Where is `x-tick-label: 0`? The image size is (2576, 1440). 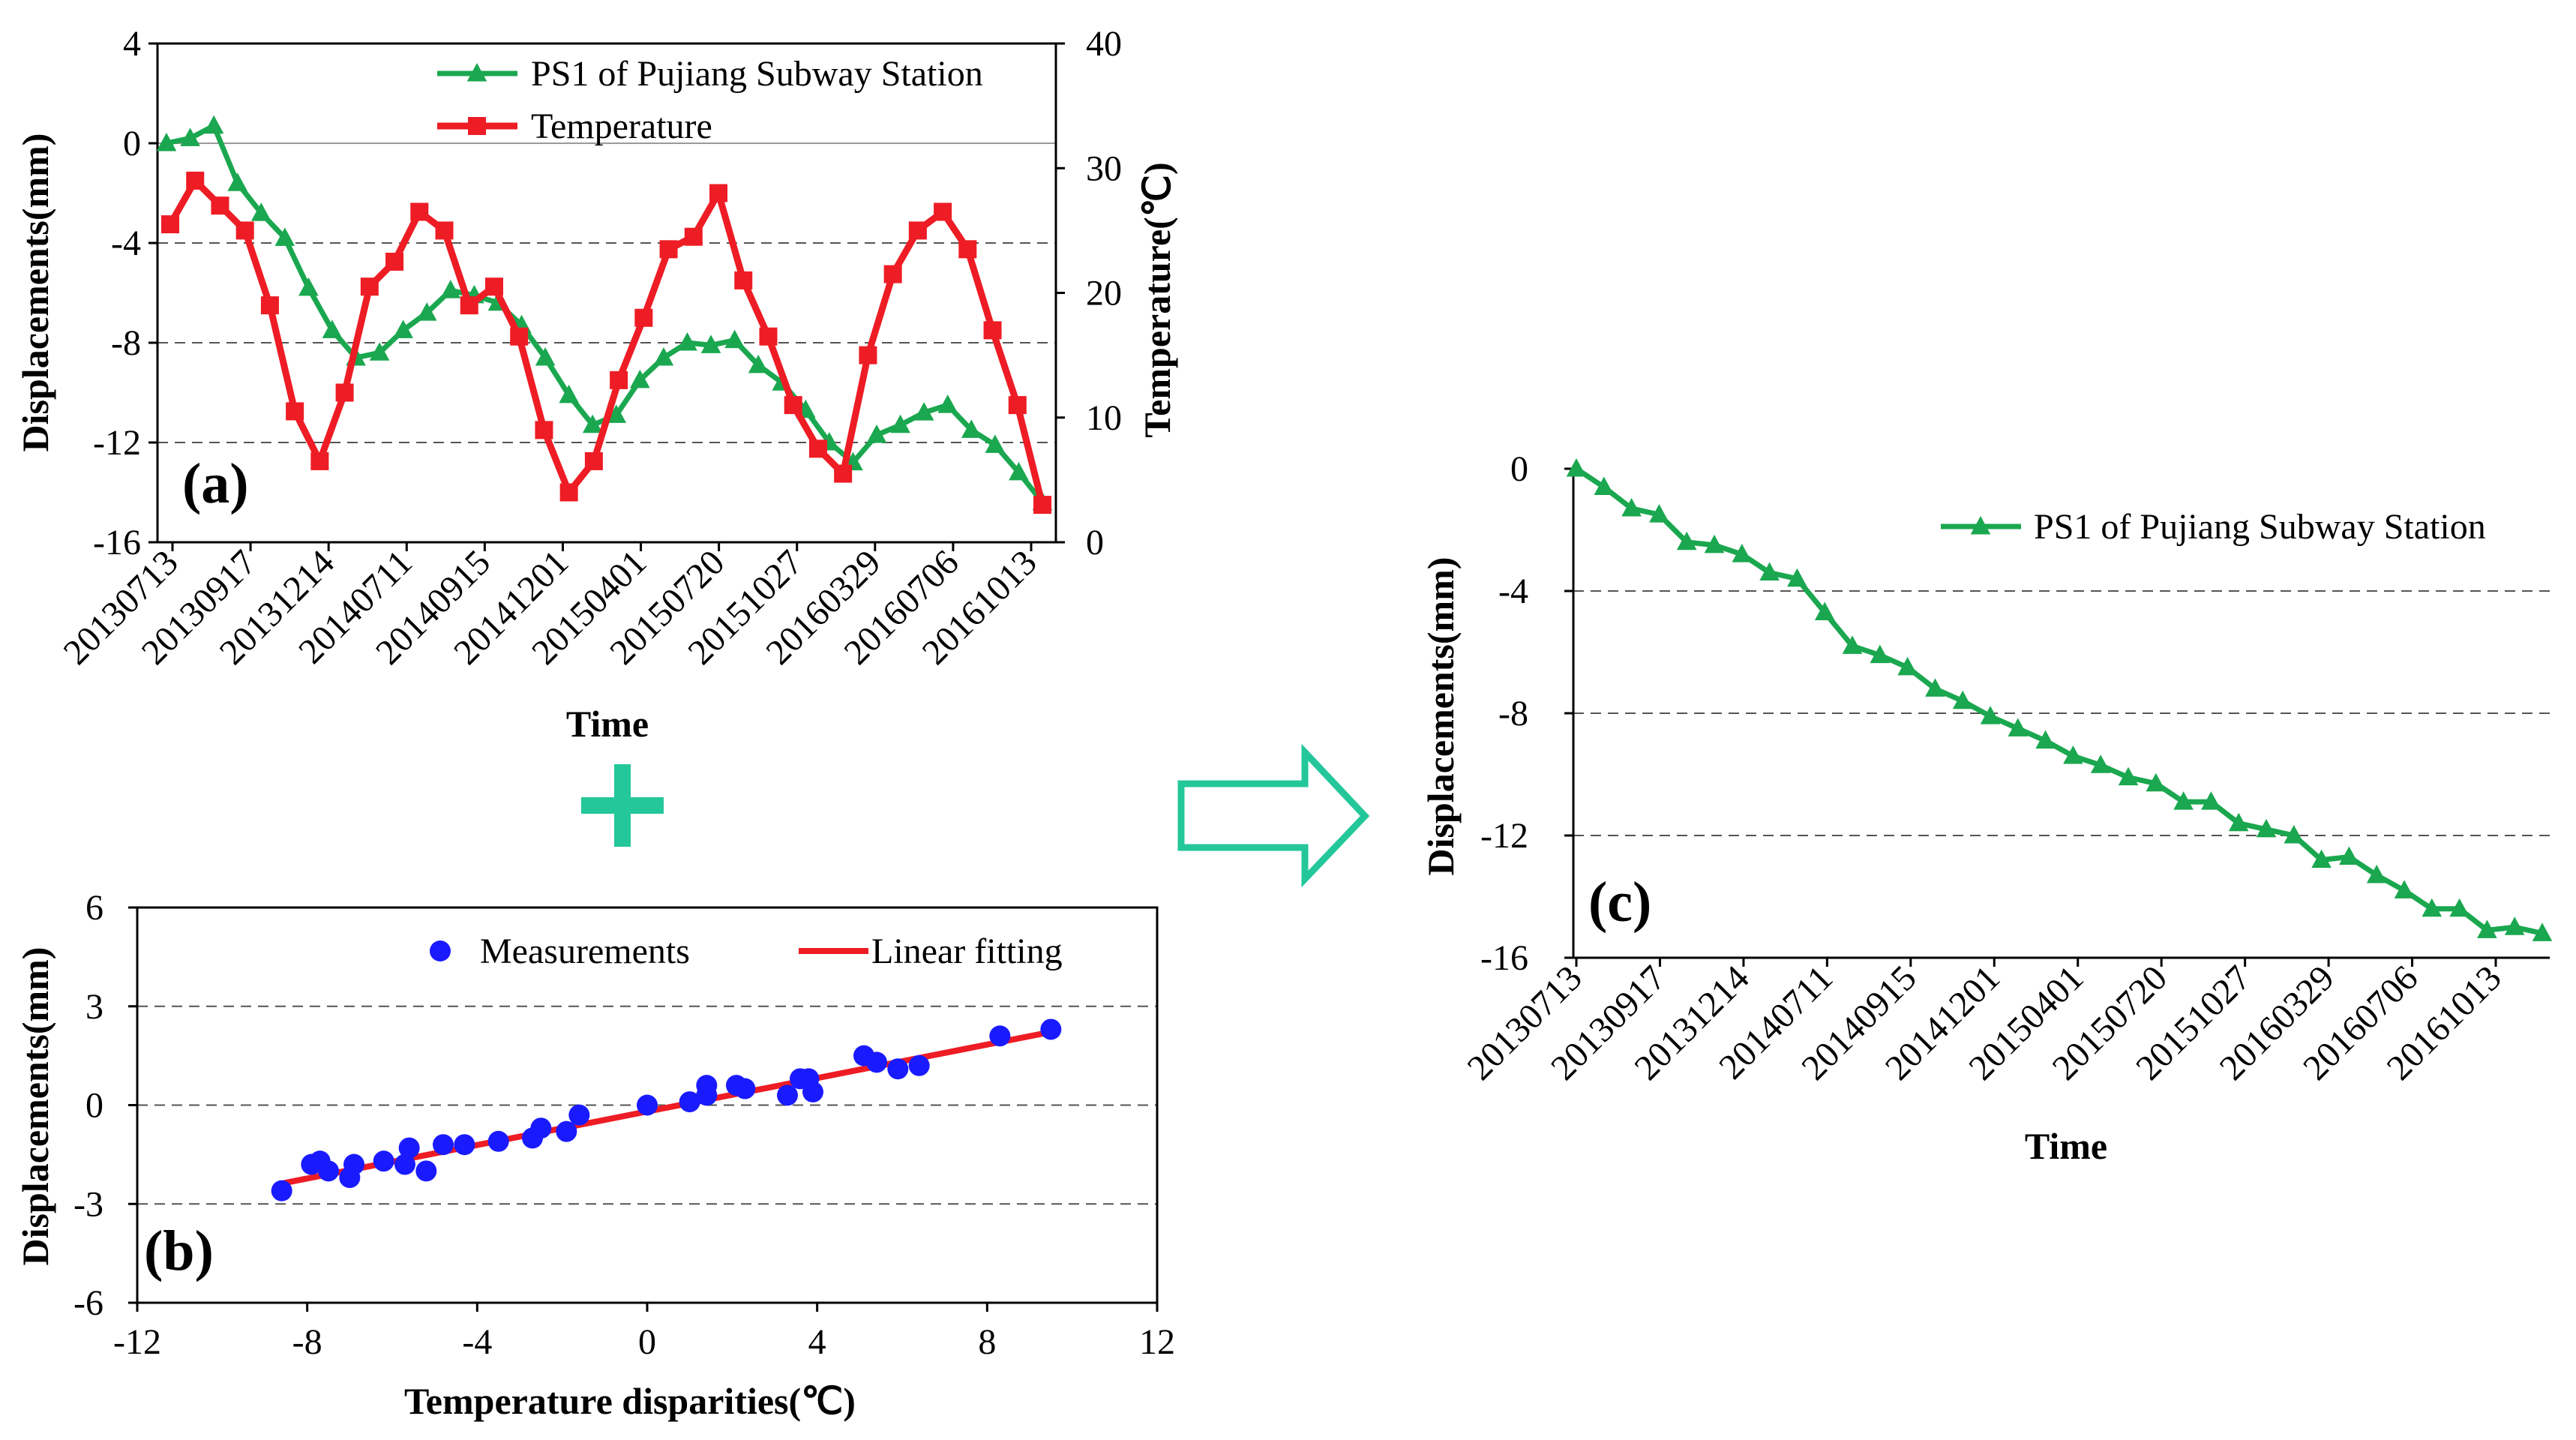
x-tick-label: 0 is located at coordinates (647, 1342).